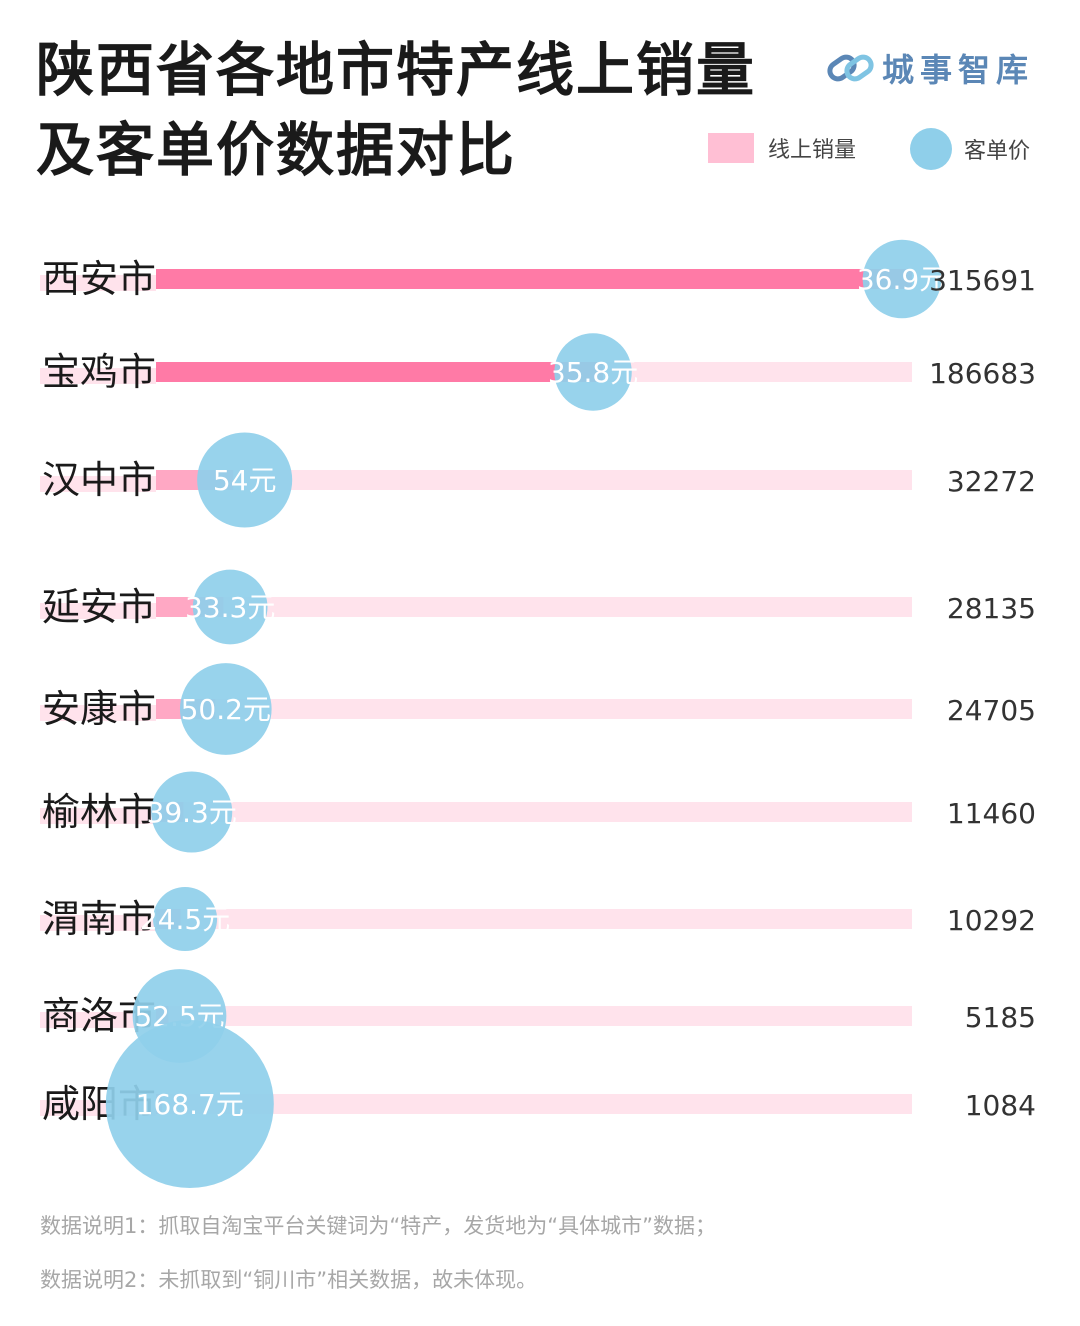 This screenshot has width=1080, height=1326. I want to click on chart-title: 陕西省各地市特产线上销量 及客单价数据对比, so click(396, 110).